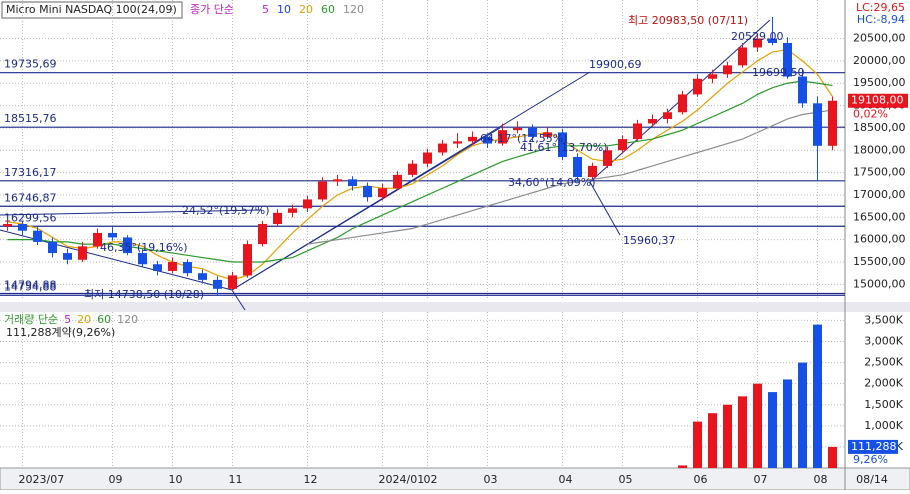 This screenshot has width=910, height=494. I want to click on x-tick-label: 10, so click(176, 479).